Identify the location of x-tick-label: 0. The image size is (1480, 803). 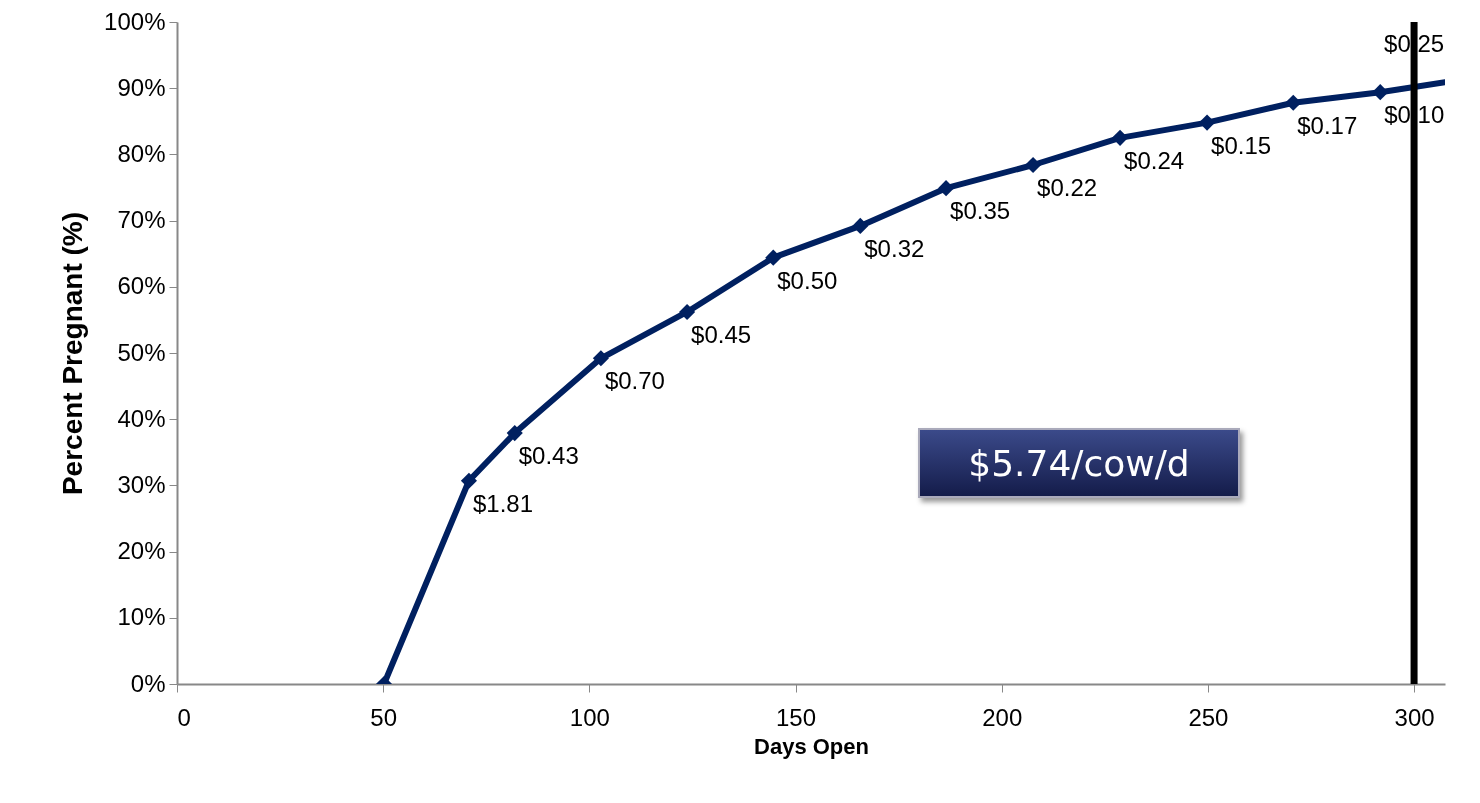
(184, 717).